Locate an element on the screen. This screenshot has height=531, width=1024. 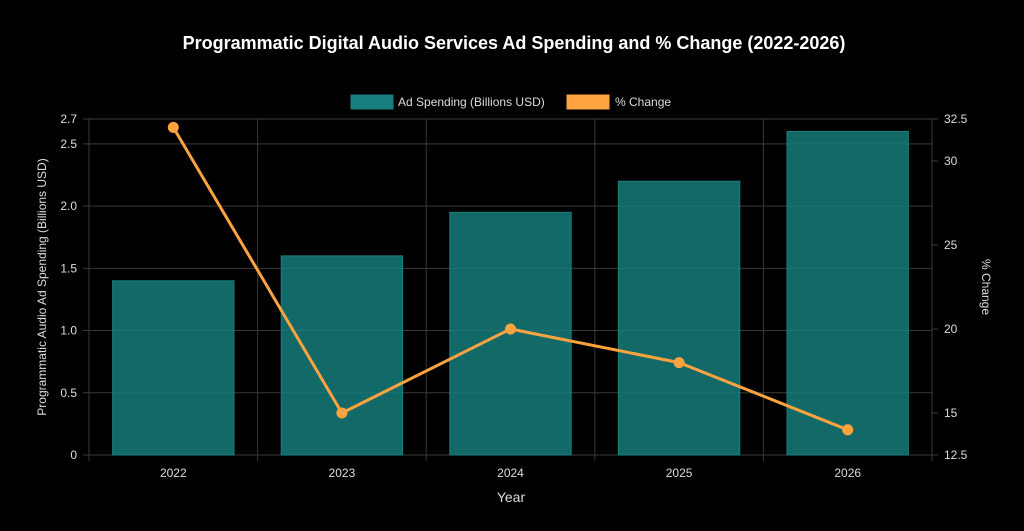
legend-label-pct-change: % Change is located at coordinates (643, 102).